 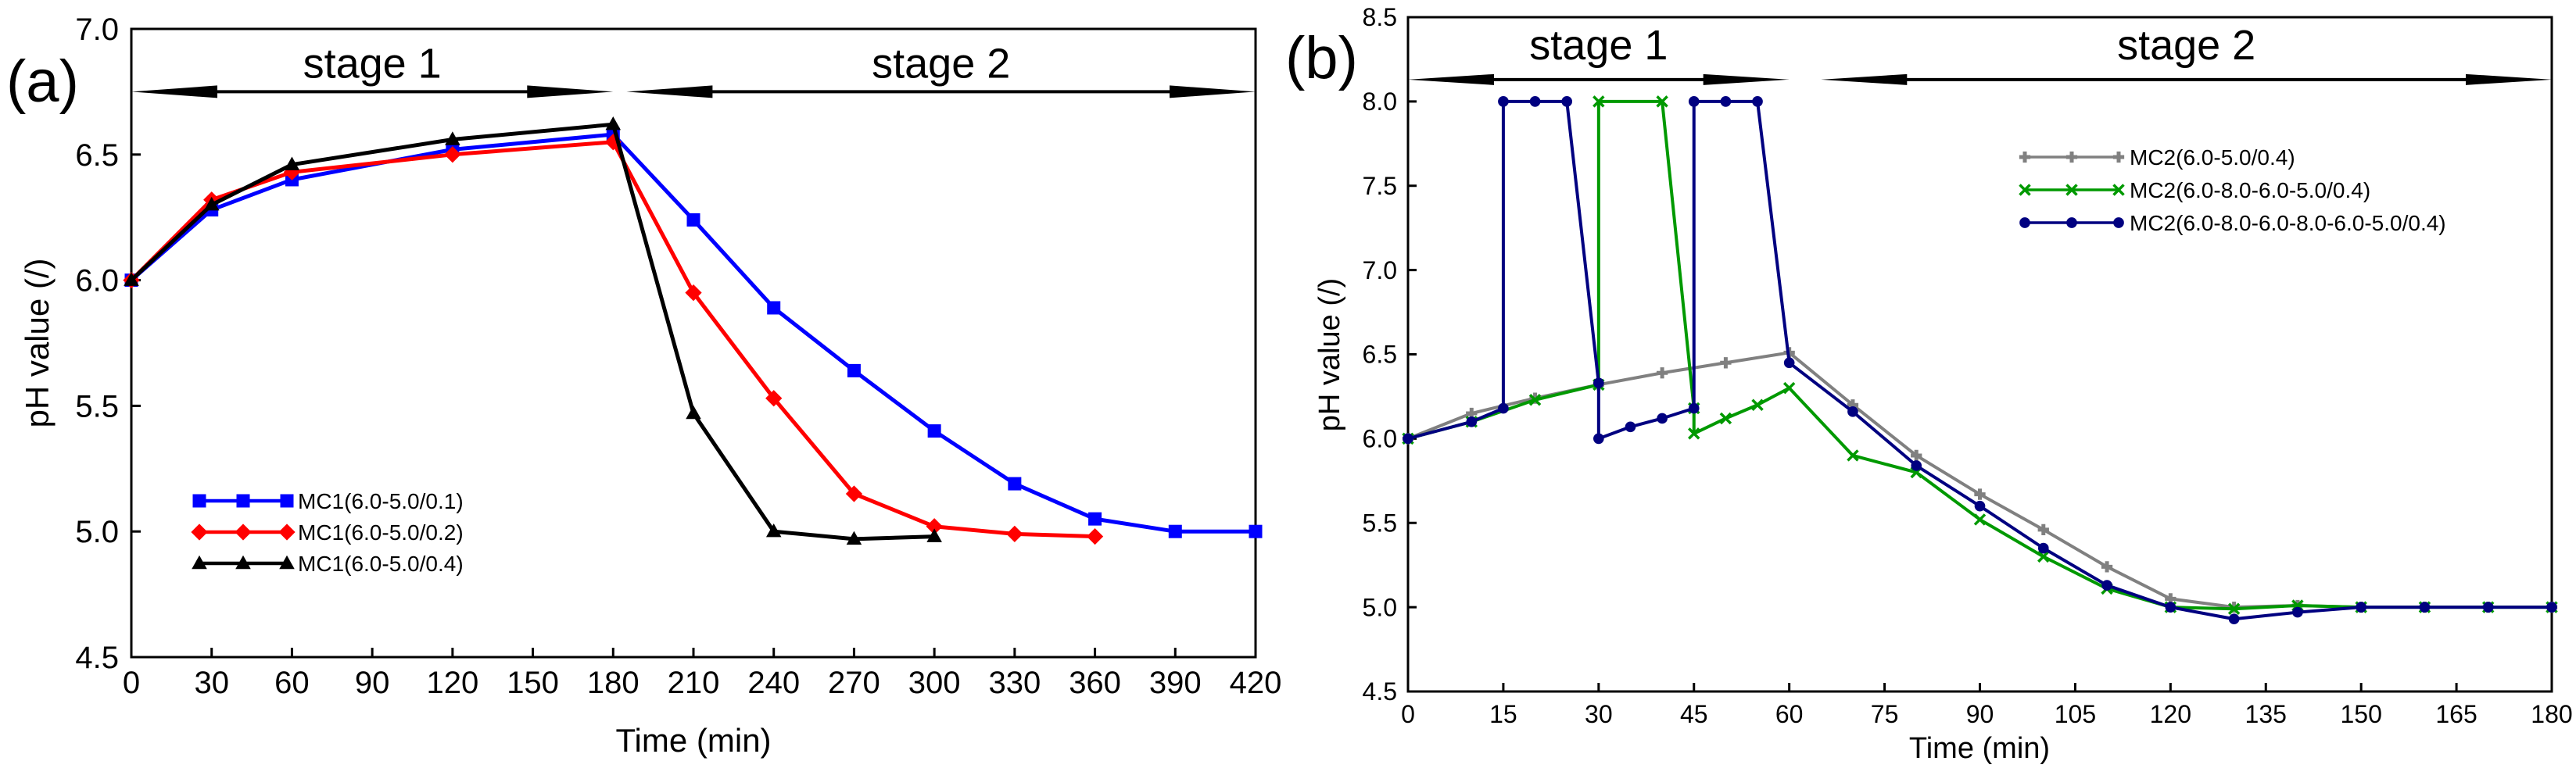 I want to click on b-x-tick-label: 60, so click(x=1789, y=714).